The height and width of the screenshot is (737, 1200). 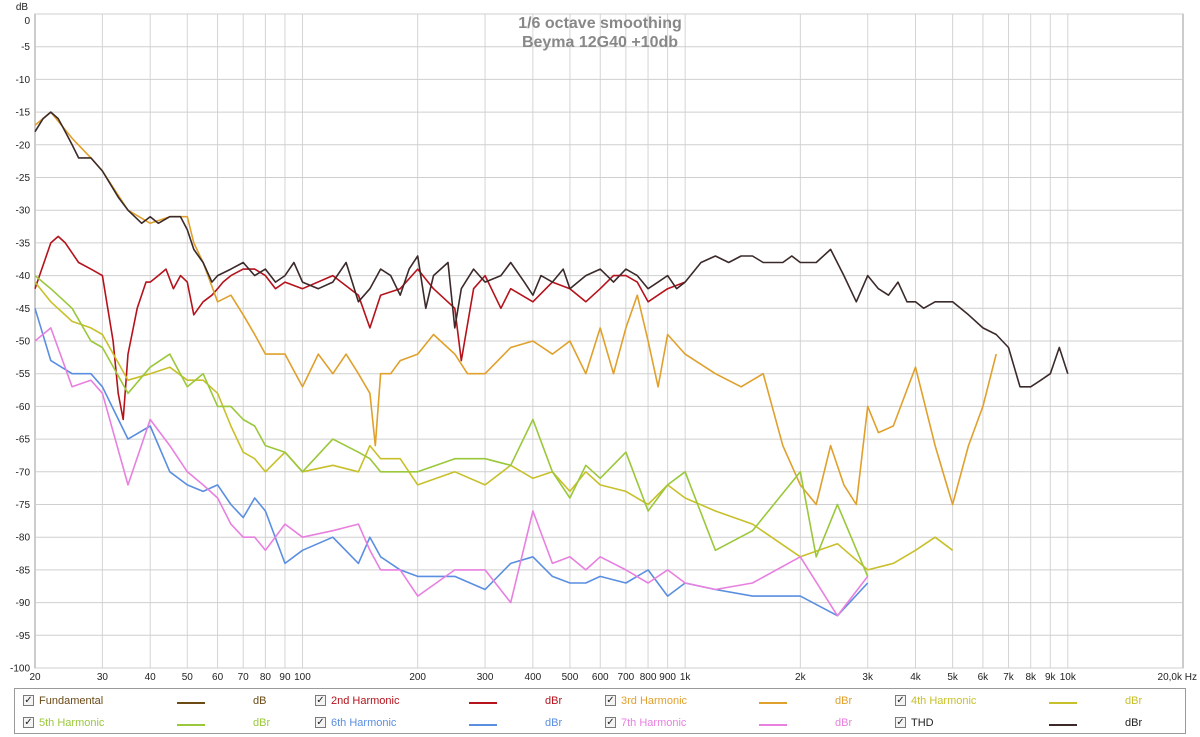 What do you see at coordinates (953, 677) in the screenshot?
I see `x-tick-label: 5k` at bounding box center [953, 677].